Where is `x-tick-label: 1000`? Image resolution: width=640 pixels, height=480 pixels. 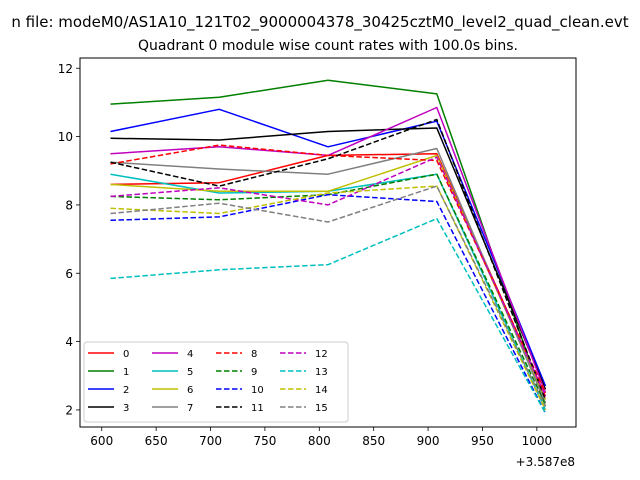 x-tick-label: 1000 is located at coordinates (537, 441).